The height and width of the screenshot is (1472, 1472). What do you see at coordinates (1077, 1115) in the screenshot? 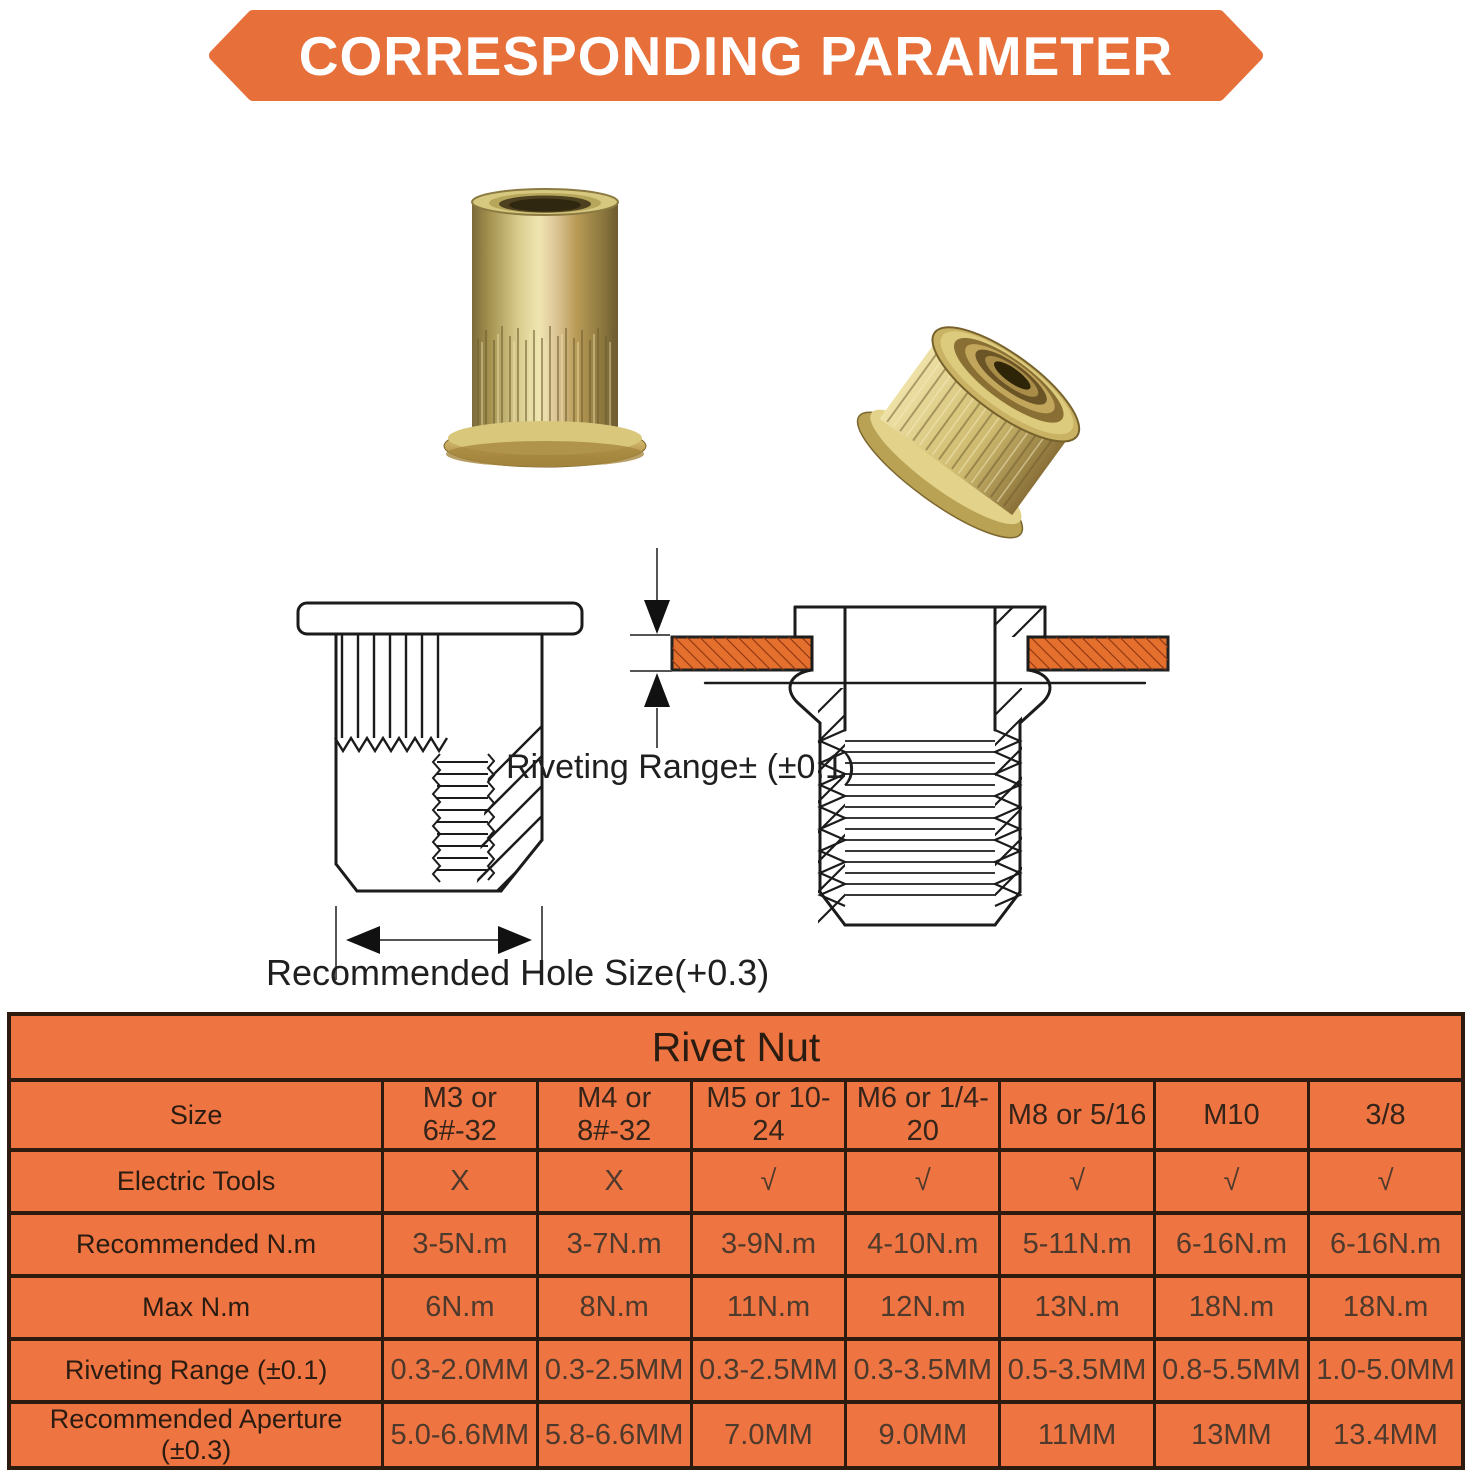
I see `cell-value: M8 or 5/16` at bounding box center [1077, 1115].